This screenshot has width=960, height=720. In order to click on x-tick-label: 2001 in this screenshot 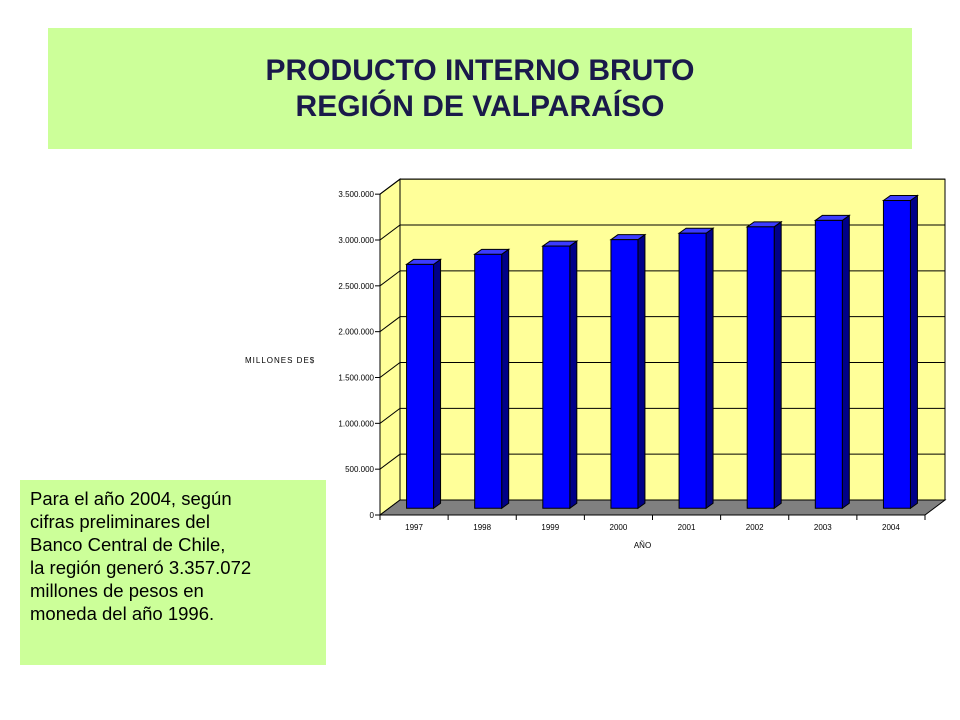, I will do `click(687, 527)`.